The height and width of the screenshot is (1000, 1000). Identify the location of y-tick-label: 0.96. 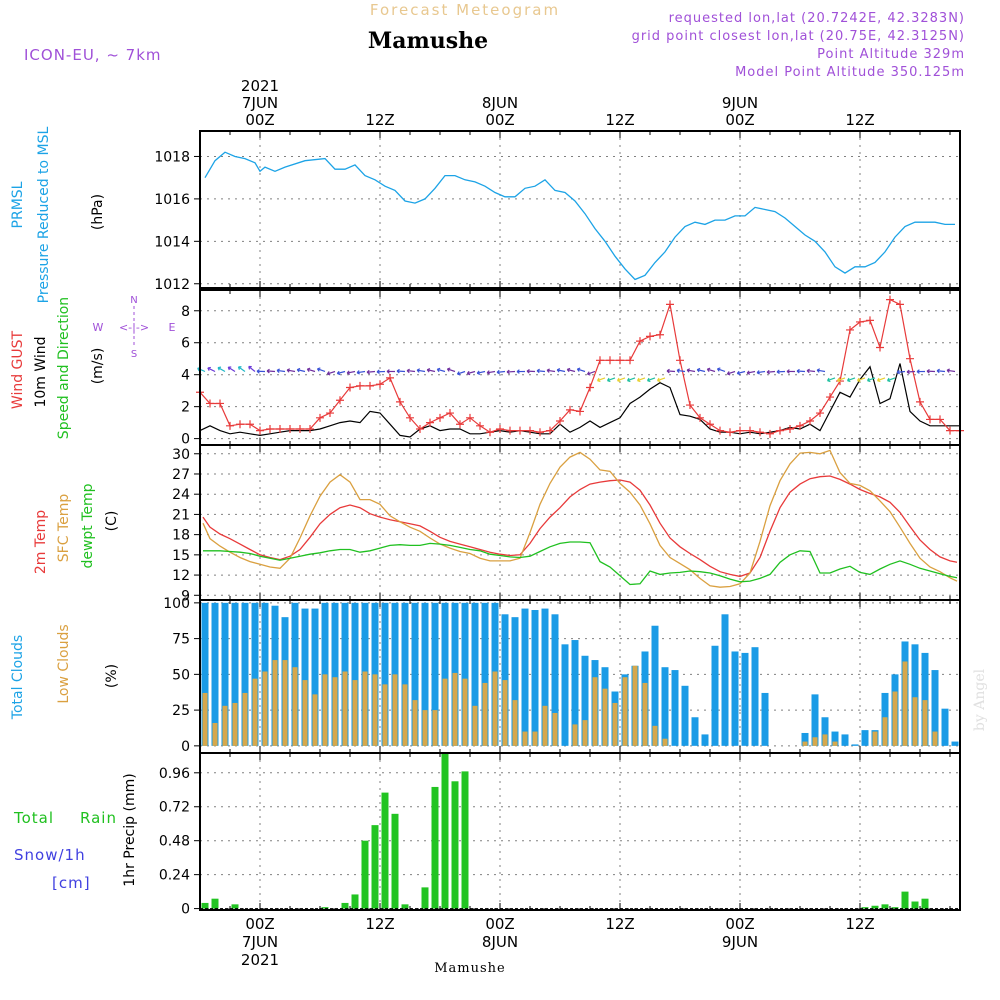
(174, 774).